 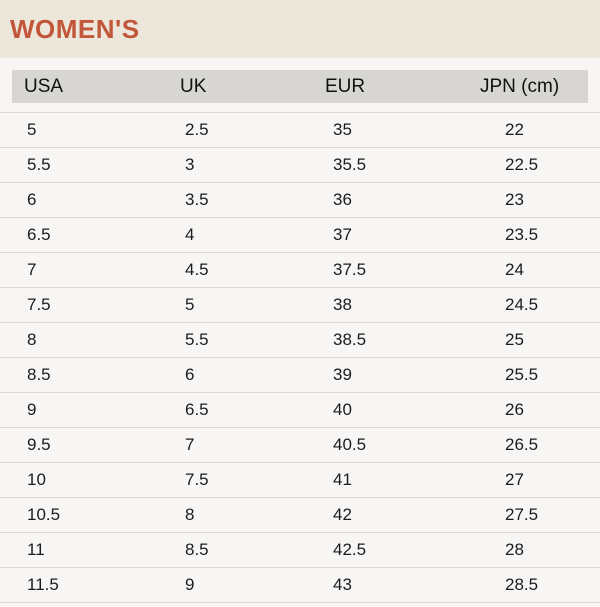 What do you see at coordinates (197, 199) in the screenshot?
I see `cell-uk: 3.5` at bounding box center [197, 199].